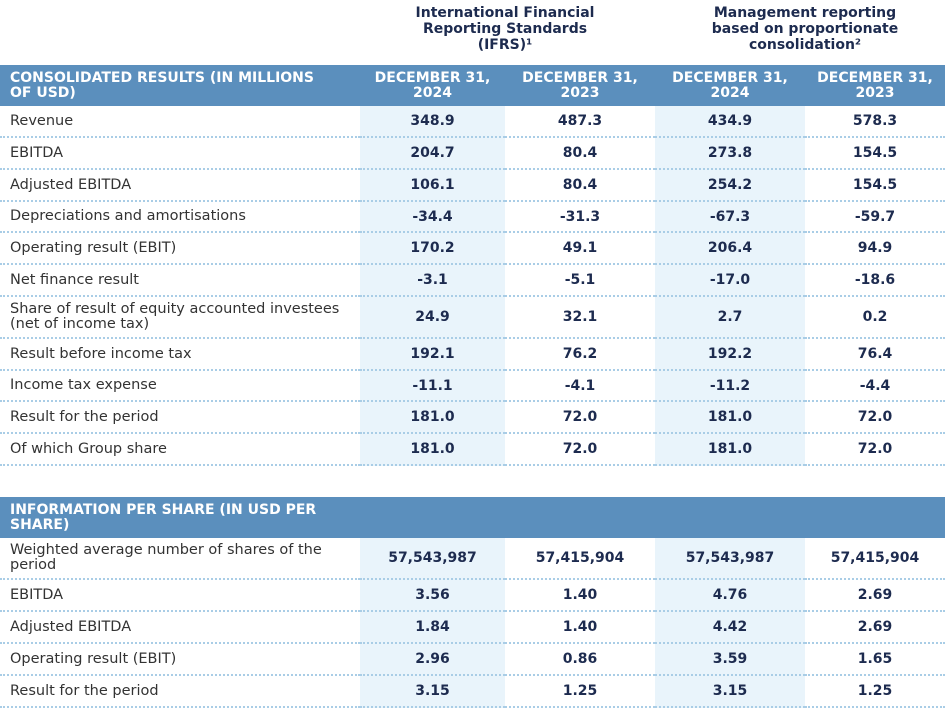 This screenshot has height=709, width=945. What do you see at coordinates (580, 386) in the screenshot?
I see `value-cell: -4.1` at bounding box center [580, 386].